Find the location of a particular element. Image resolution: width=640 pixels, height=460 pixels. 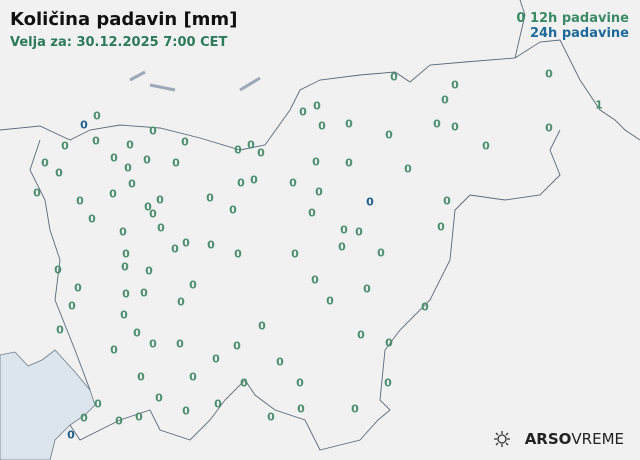

legend: 0 12h padavine 24h padavine is located at coordinates (572, 26).